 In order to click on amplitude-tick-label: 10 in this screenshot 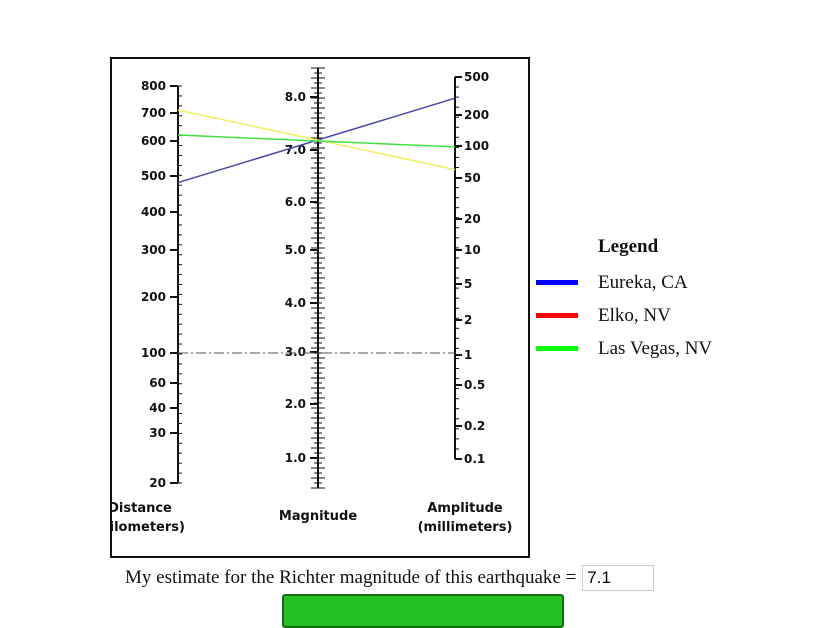, I will do `click(472, 250)`.